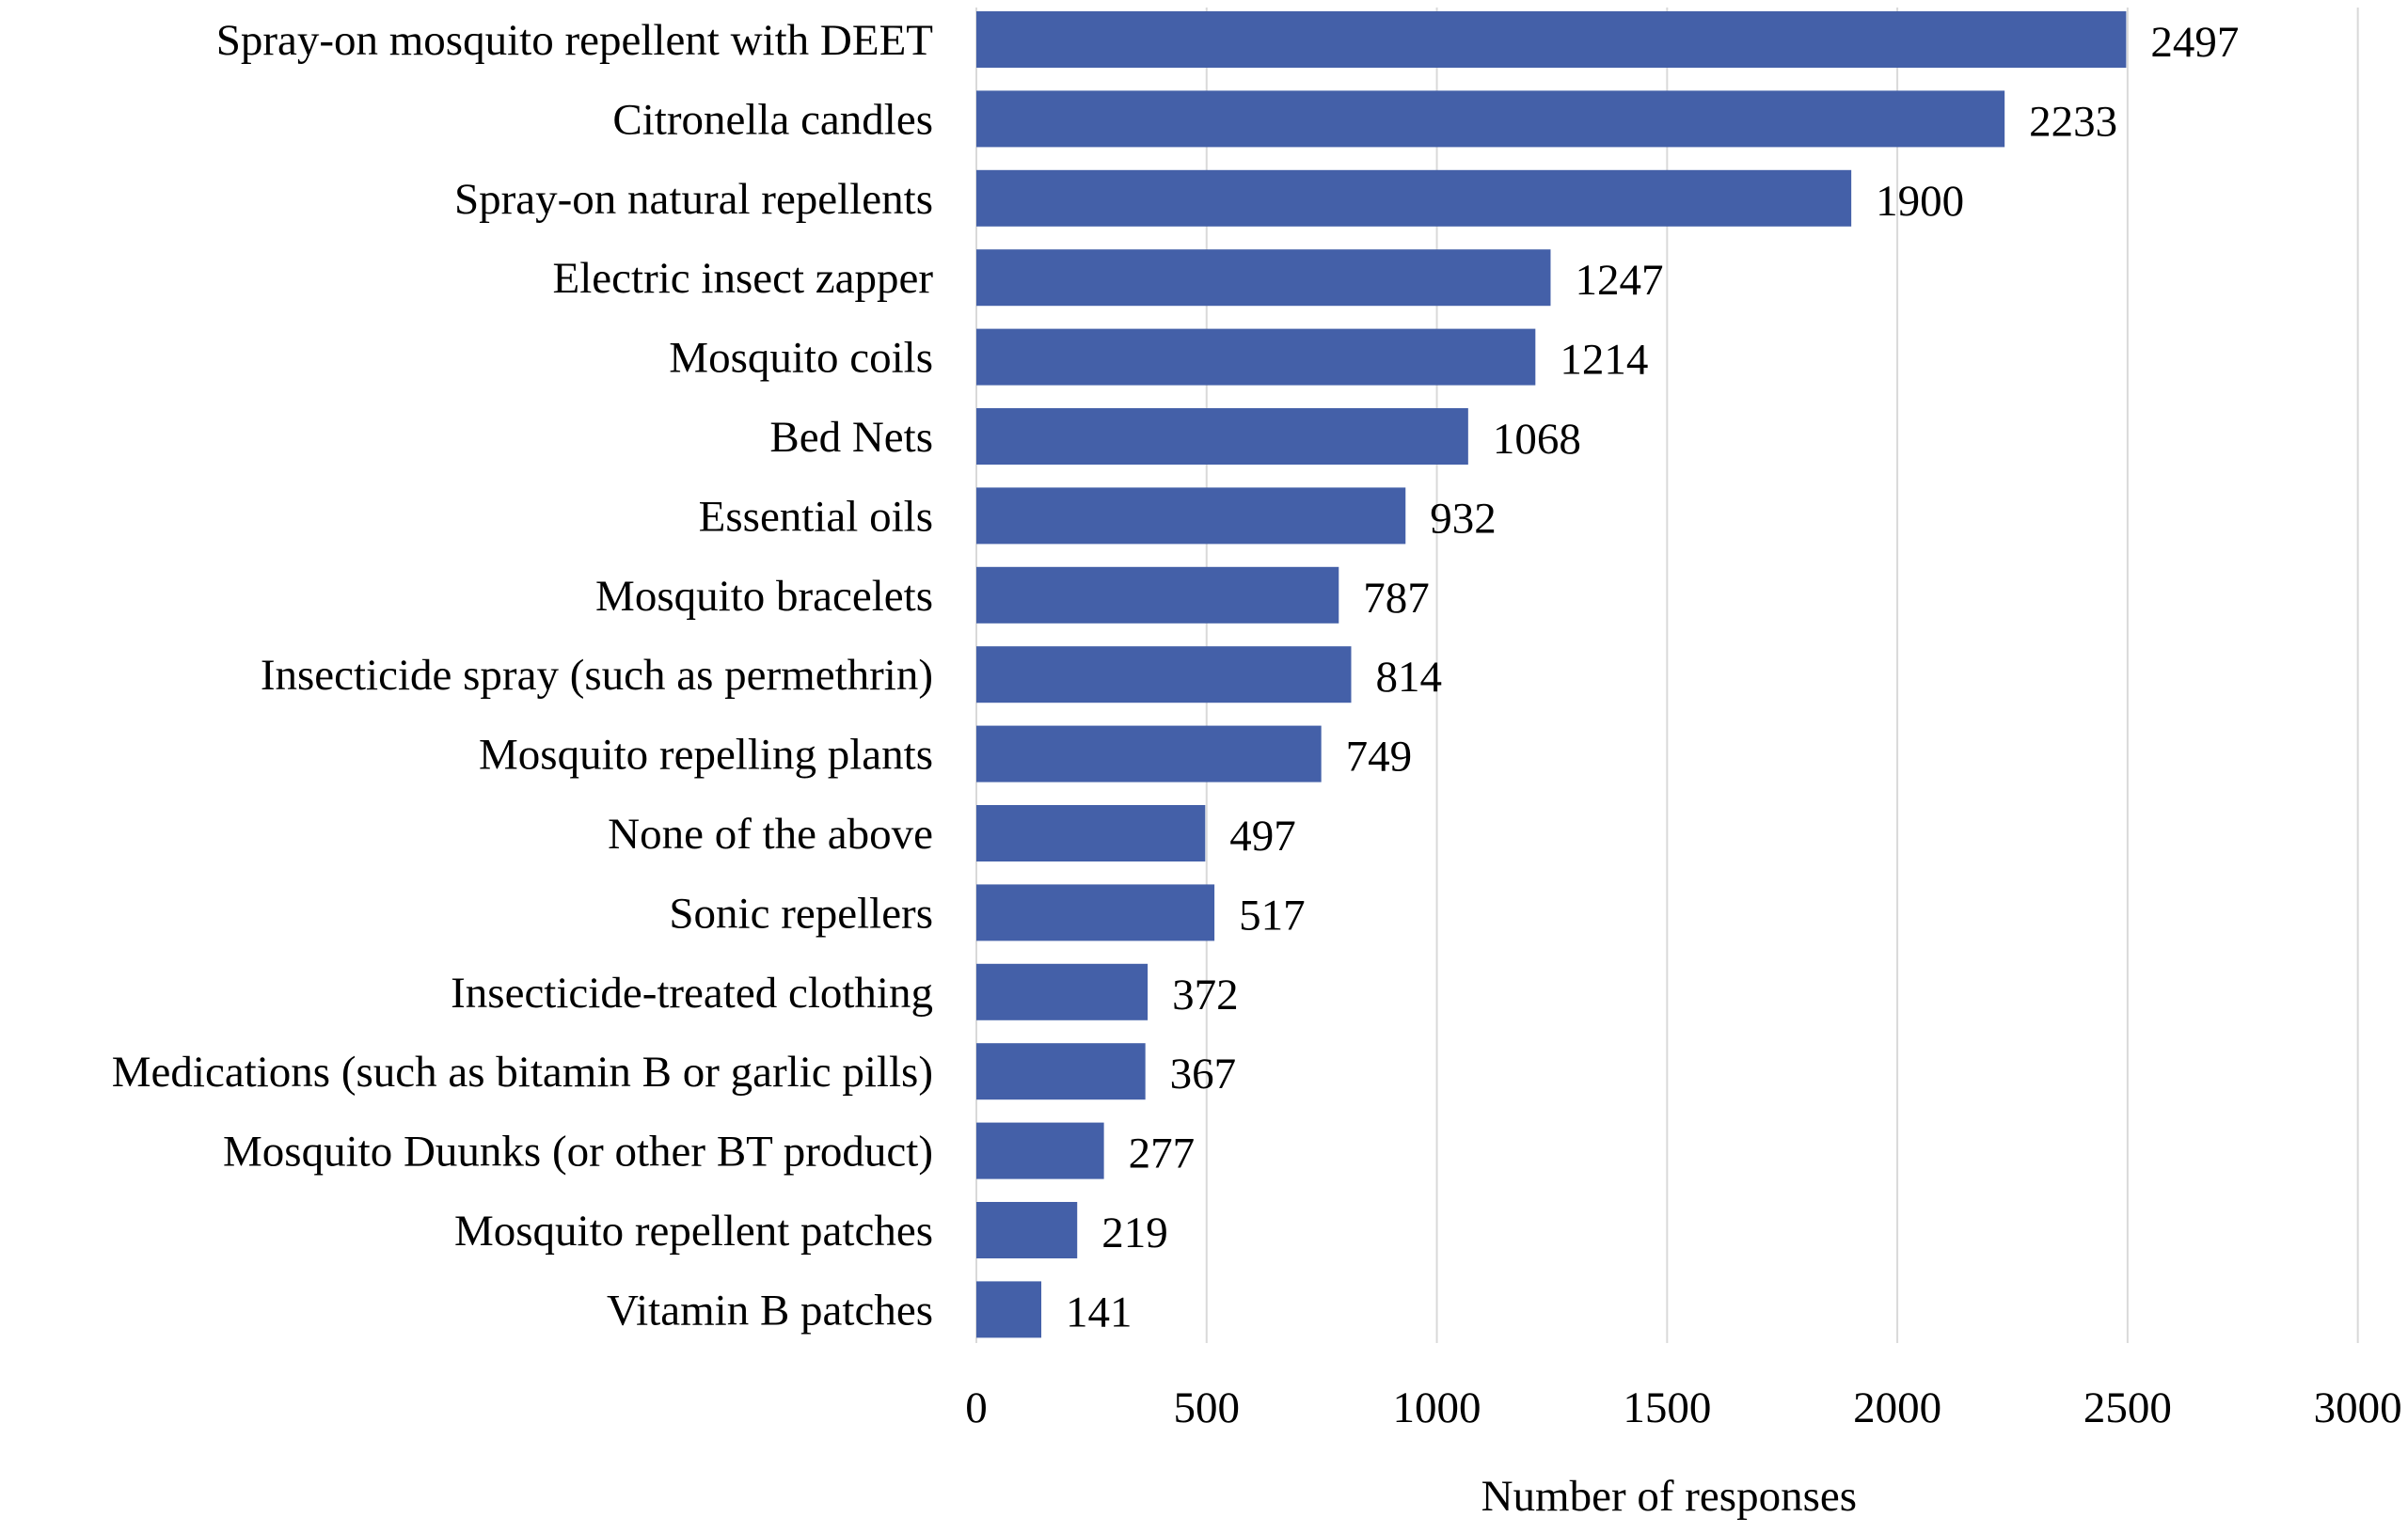 This screenshot has height=1533, width=2408. What do you see at coordinates (1135, 1233) in the screenshot?
I see `data-label: 219` at bounding box center [1135, 1233].